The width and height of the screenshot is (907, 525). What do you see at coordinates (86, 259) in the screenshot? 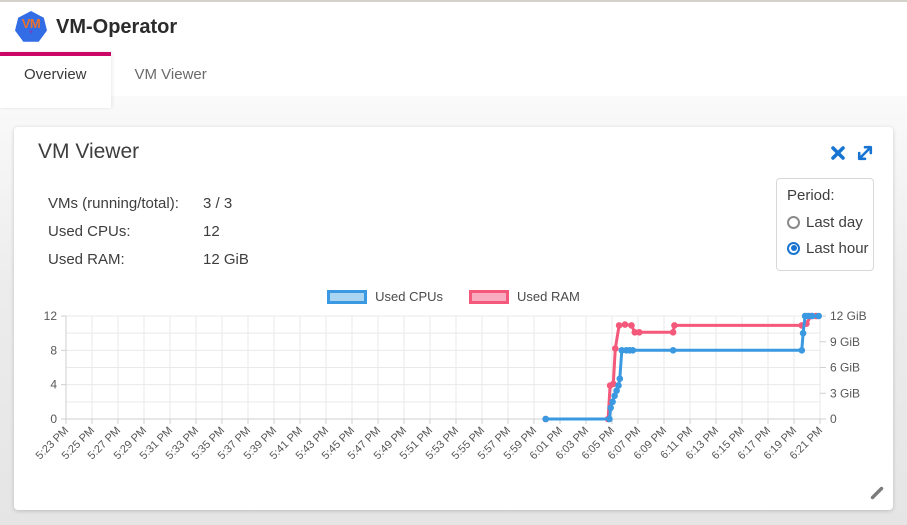
I see `stat-ram-label: Used RAM:` at bounding box center [86, 259].